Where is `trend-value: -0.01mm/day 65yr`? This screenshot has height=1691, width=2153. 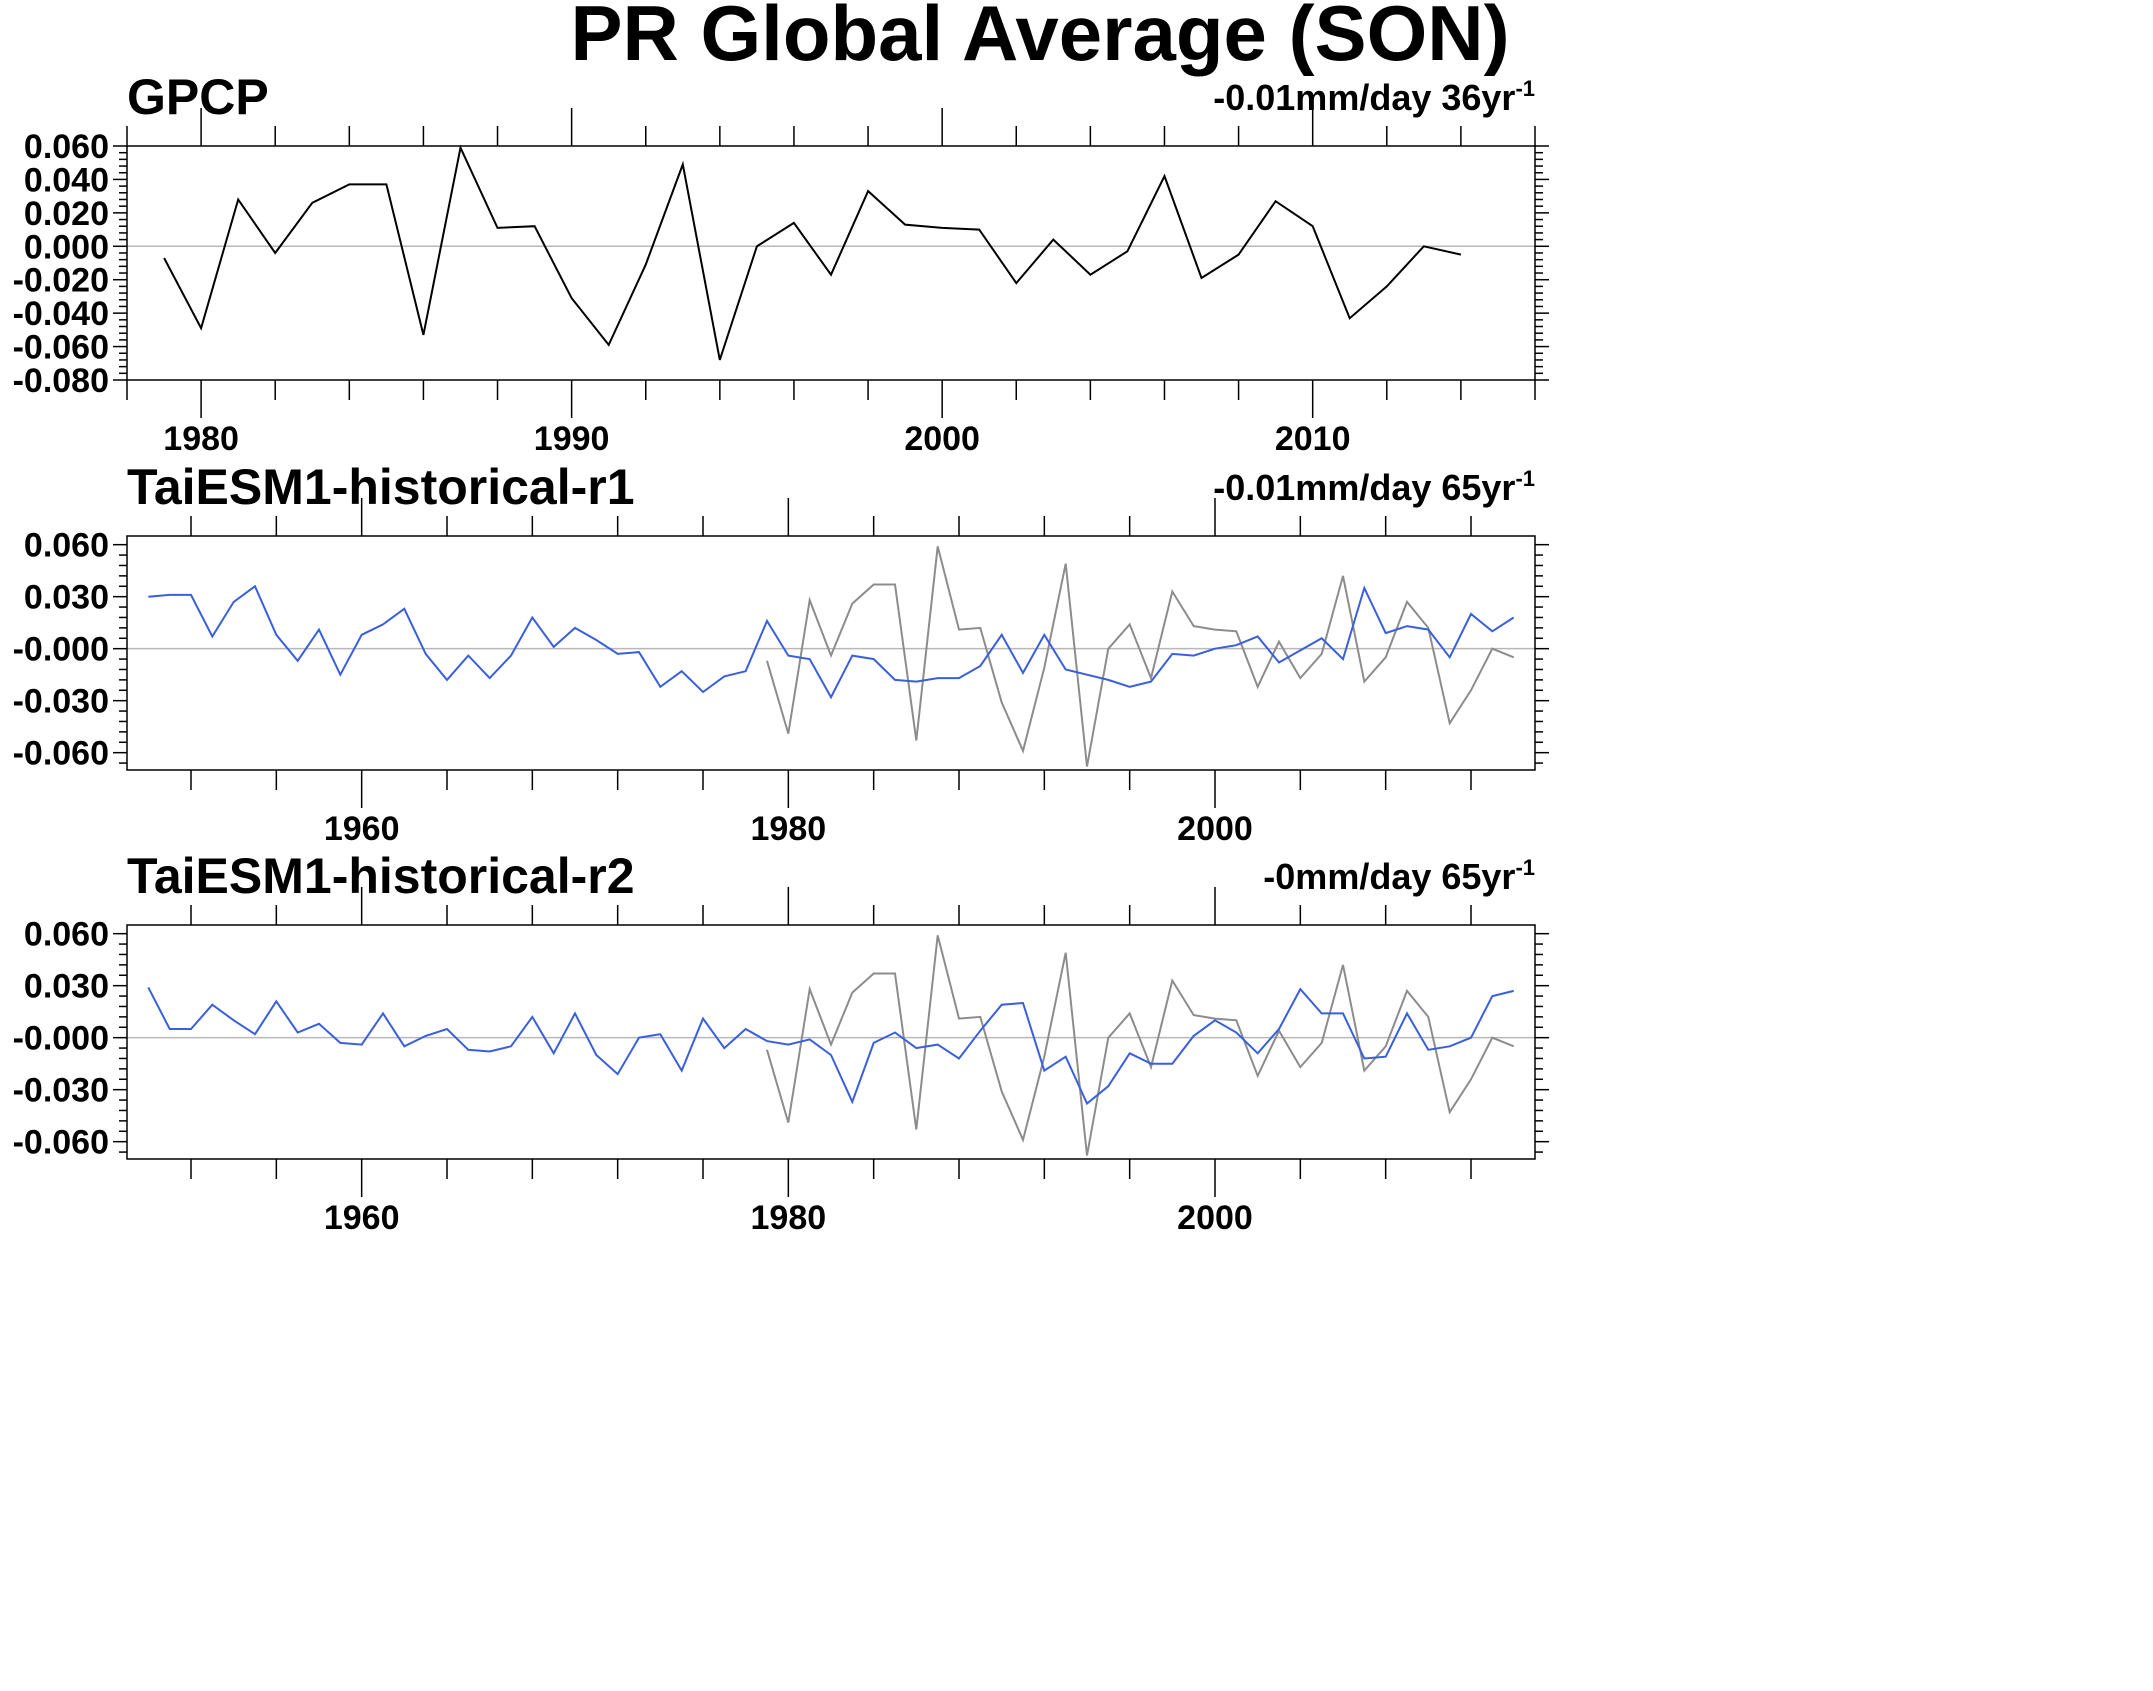 trend-value: -0.01mm/day 65yr is located at coordinates (1364, 487).